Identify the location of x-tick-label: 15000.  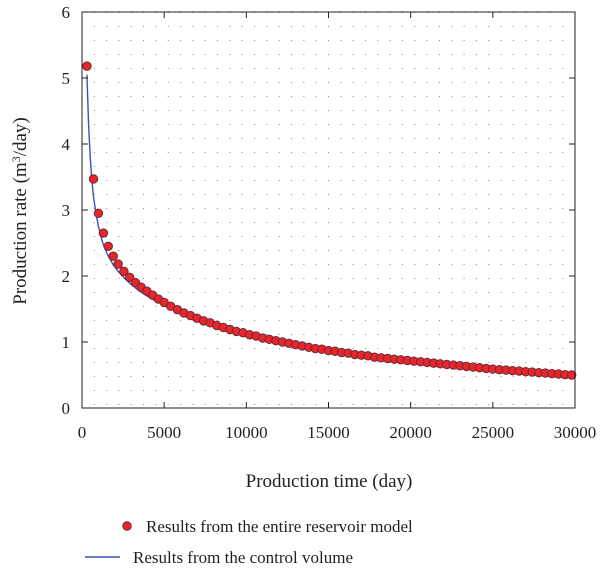
(328, 432).